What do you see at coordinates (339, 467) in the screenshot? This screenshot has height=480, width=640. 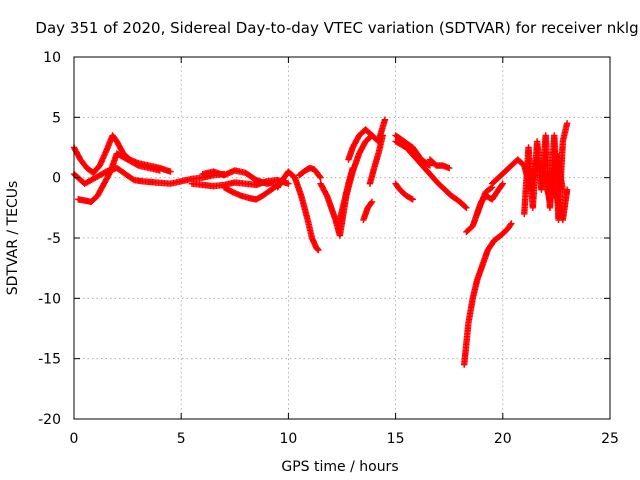 I see `x-axis-label: GPS time / hours` at bounding box center [339, 467].